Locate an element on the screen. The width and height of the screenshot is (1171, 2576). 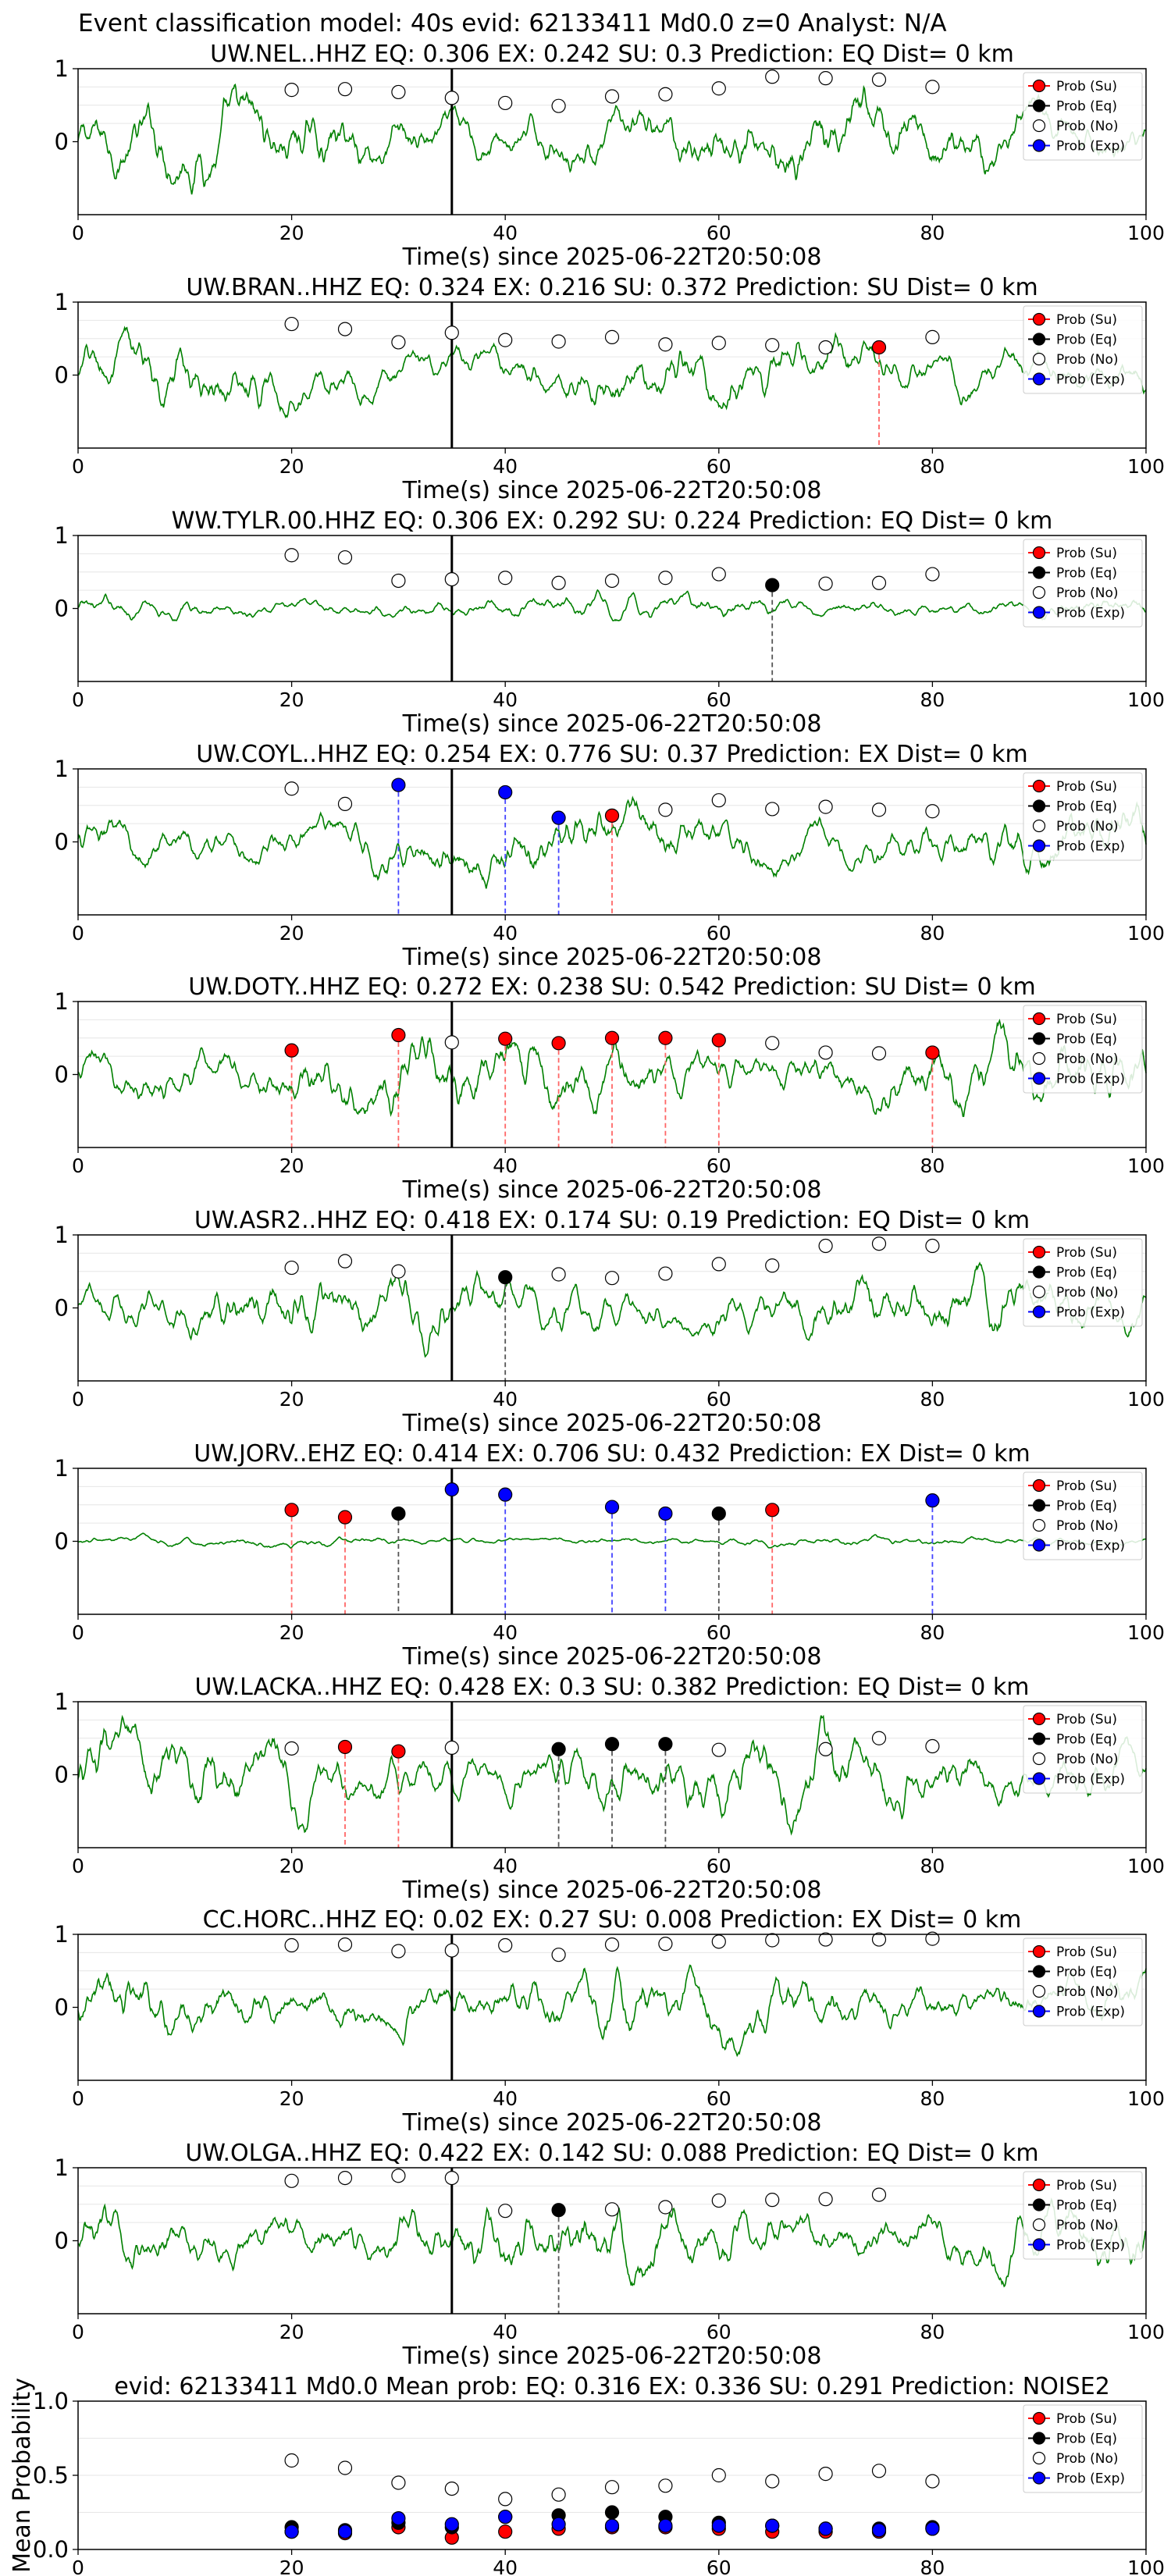
x-axis-label: Time(s) since 2025-06-22T20:50:08 is located at coordinates (612, 257).